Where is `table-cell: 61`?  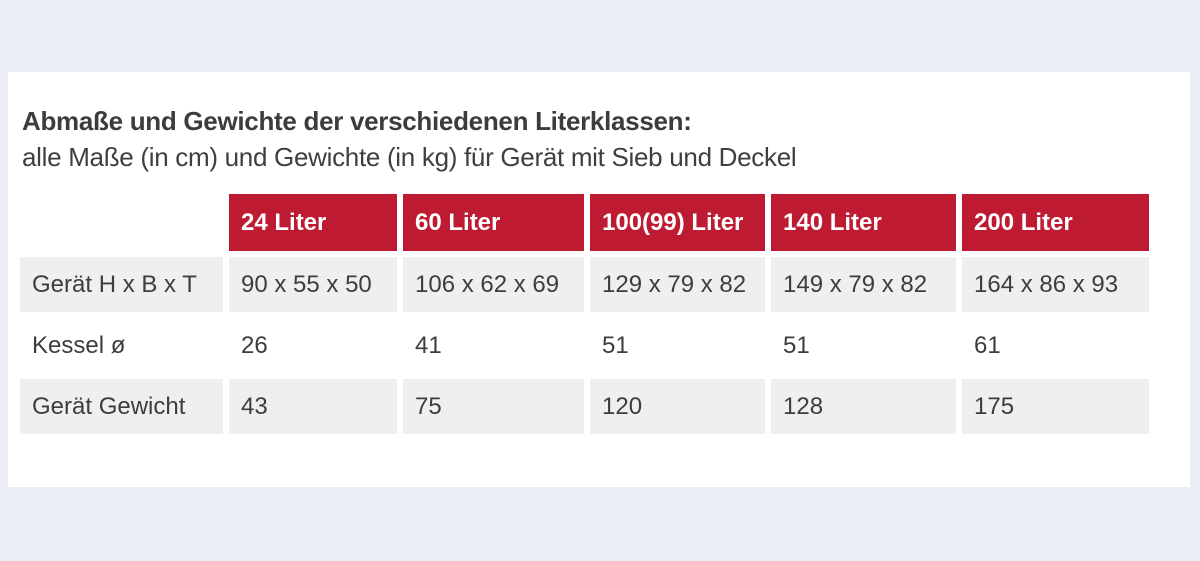
table-cell: 61 is located at coordinates (1055, 345).